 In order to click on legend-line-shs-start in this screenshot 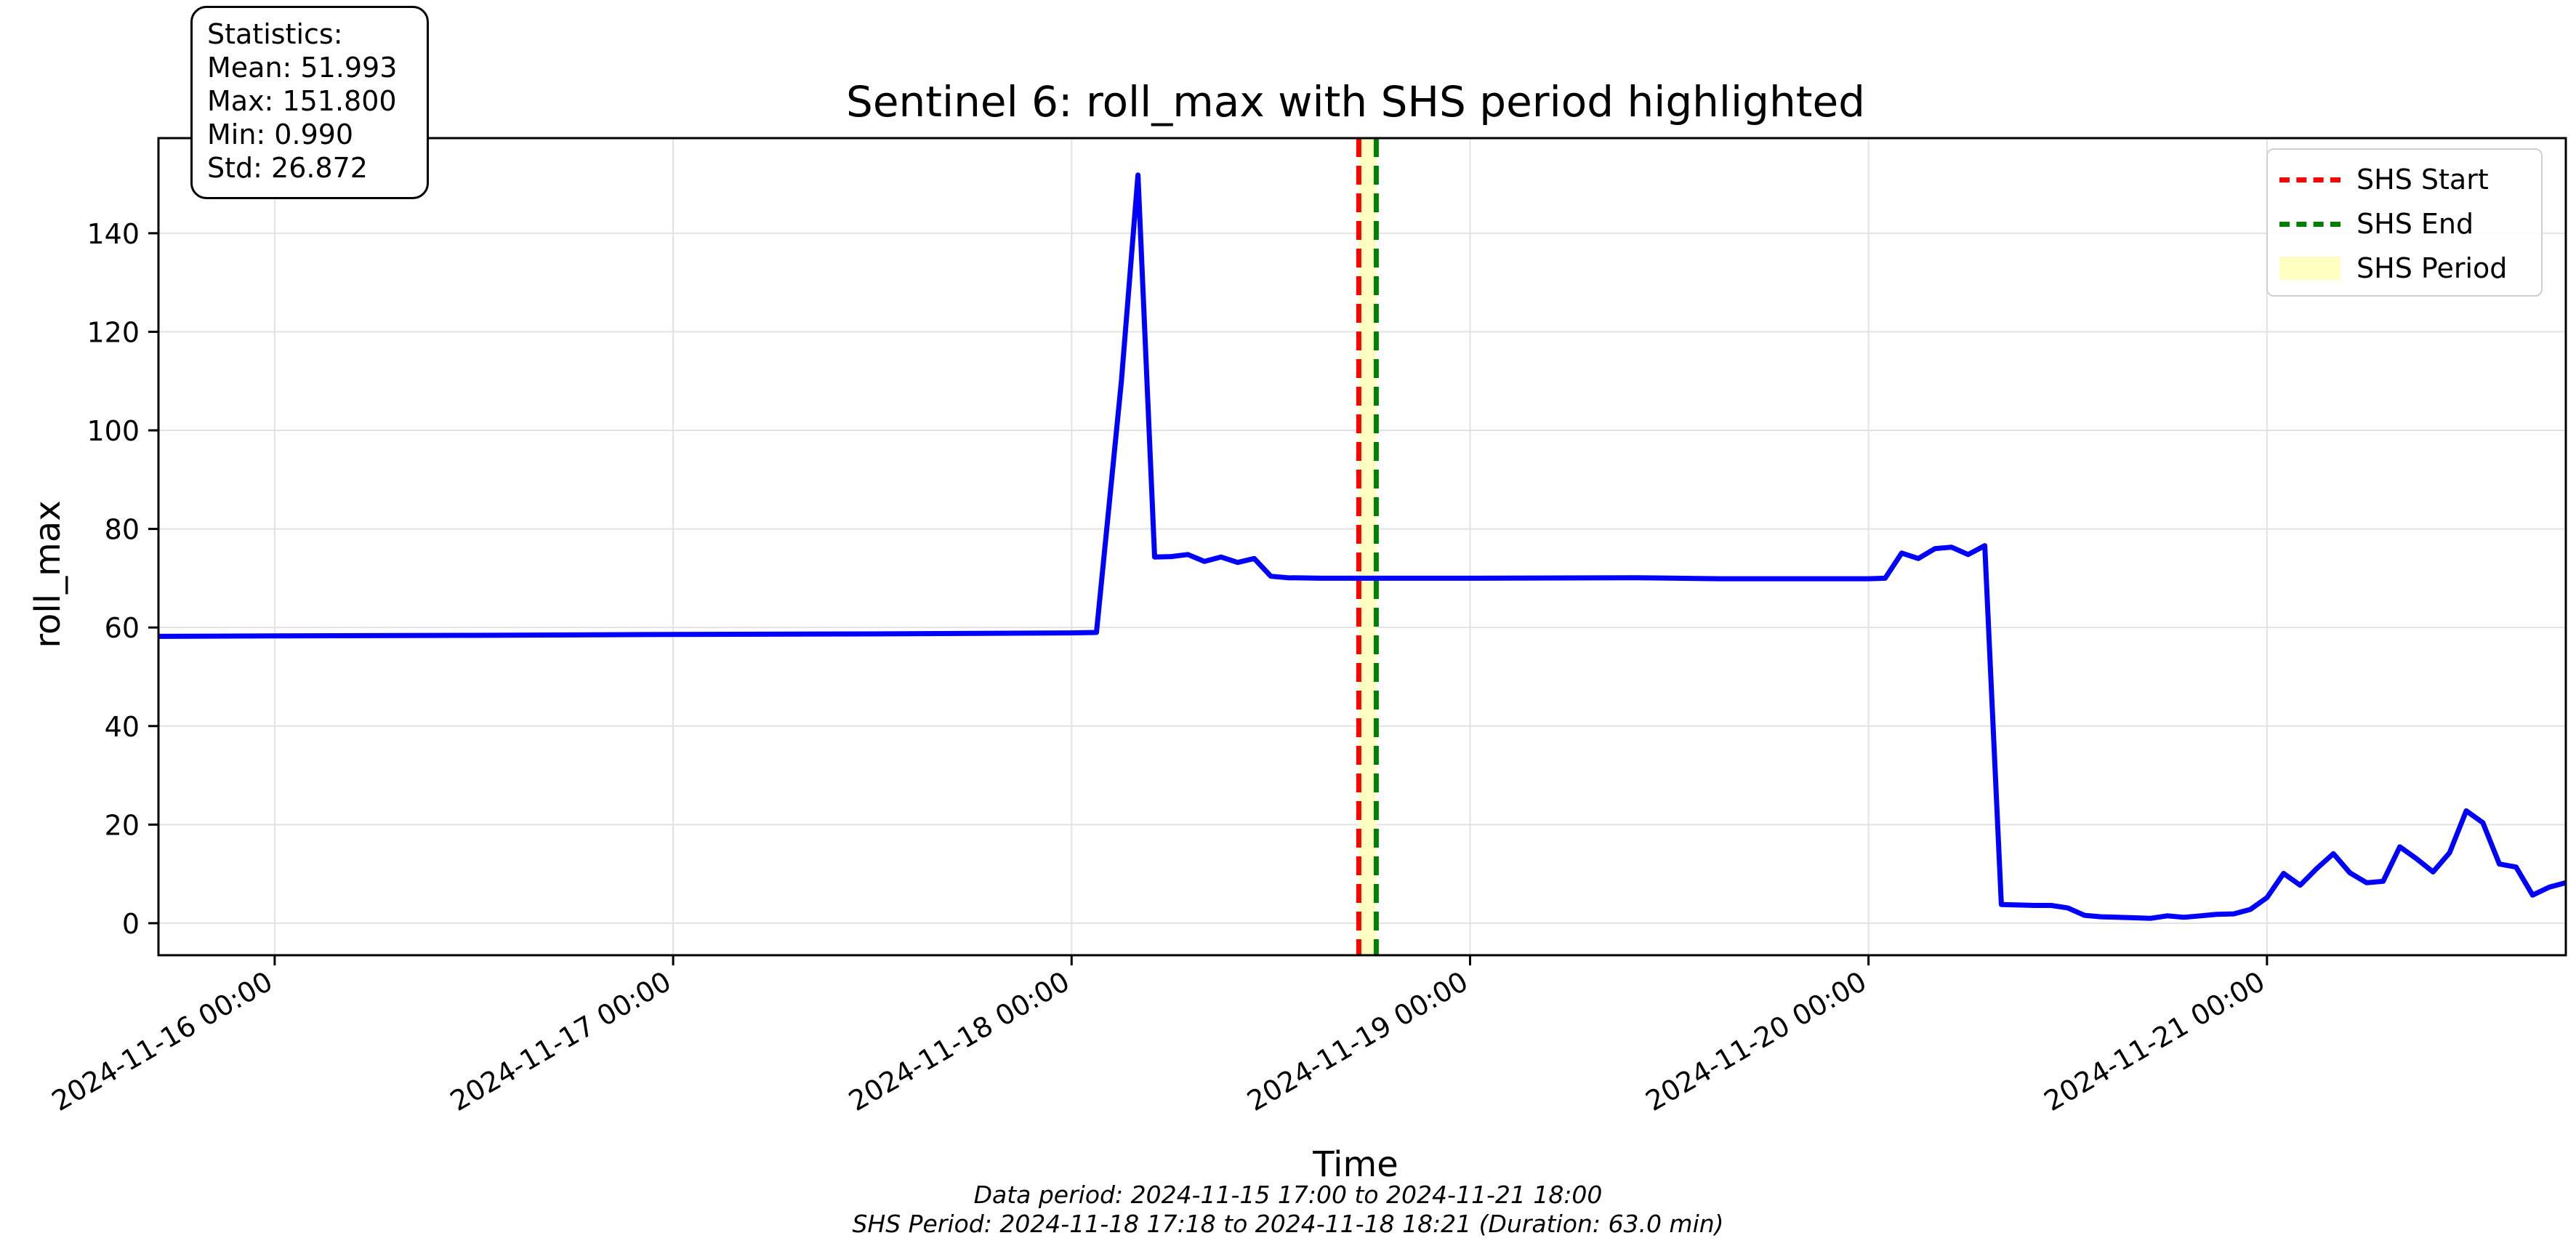, I will do `click(2309, 179)`.